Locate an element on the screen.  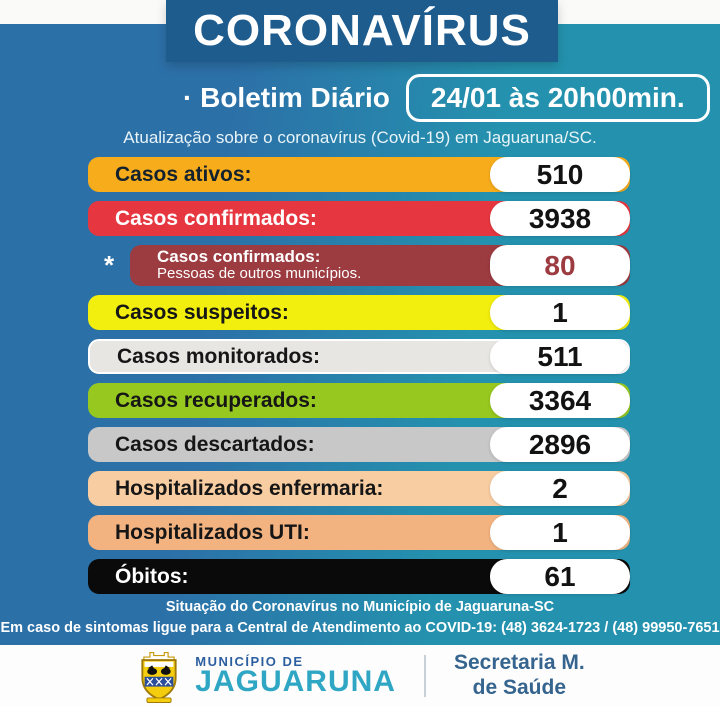
stat-value-pill: 511 is located at coordinates (560, 356).